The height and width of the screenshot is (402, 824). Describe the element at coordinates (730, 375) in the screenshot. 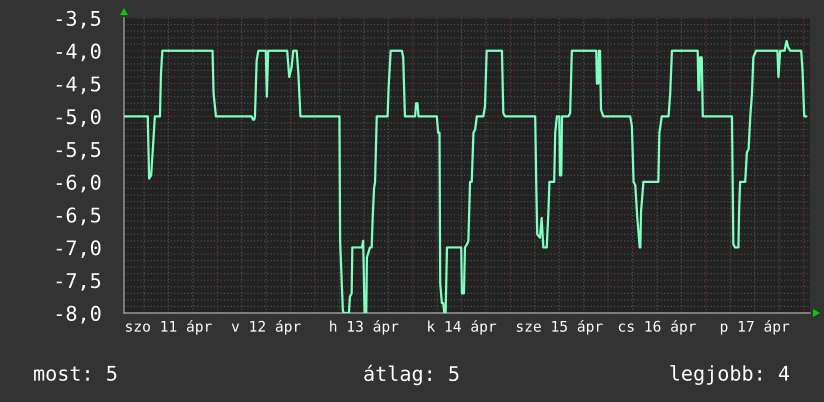

I see `text: legjobb: 4` at that location.